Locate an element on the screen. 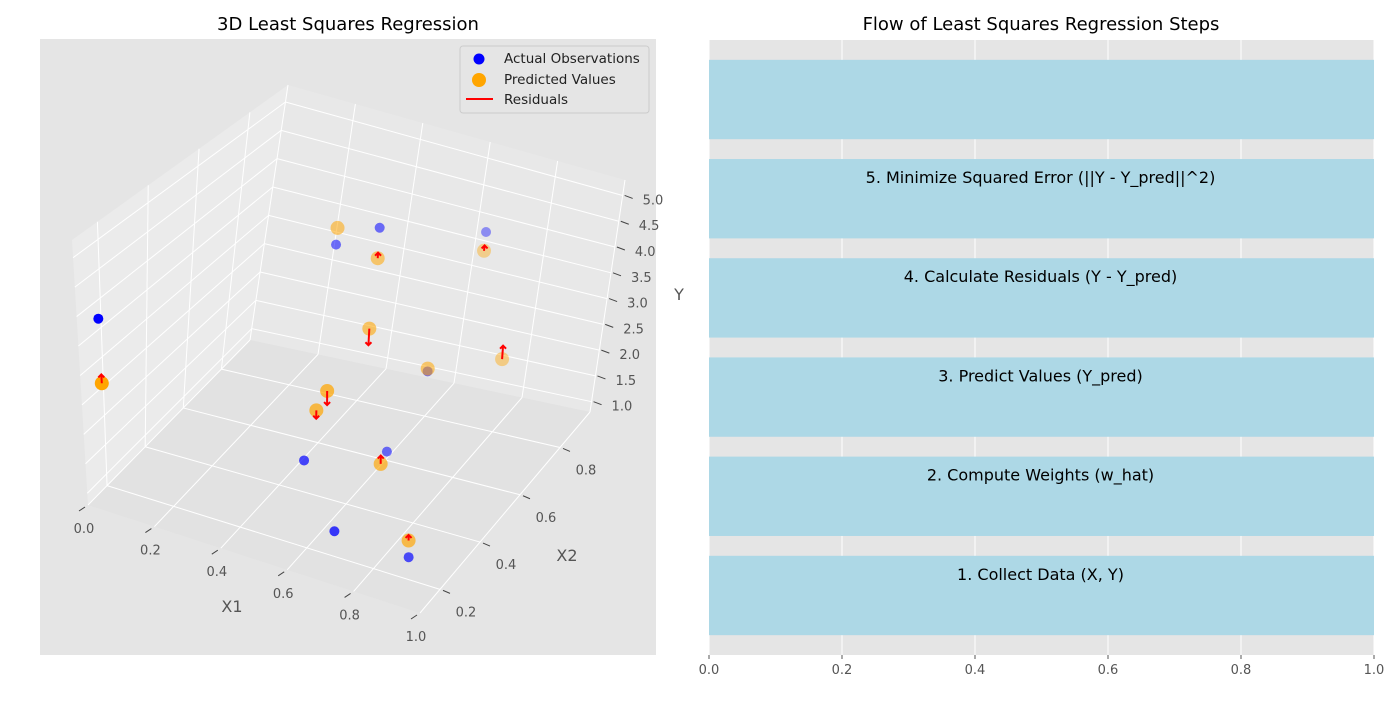  x-tick-label-3d: 0.4 is located at coordinates (216, 572).